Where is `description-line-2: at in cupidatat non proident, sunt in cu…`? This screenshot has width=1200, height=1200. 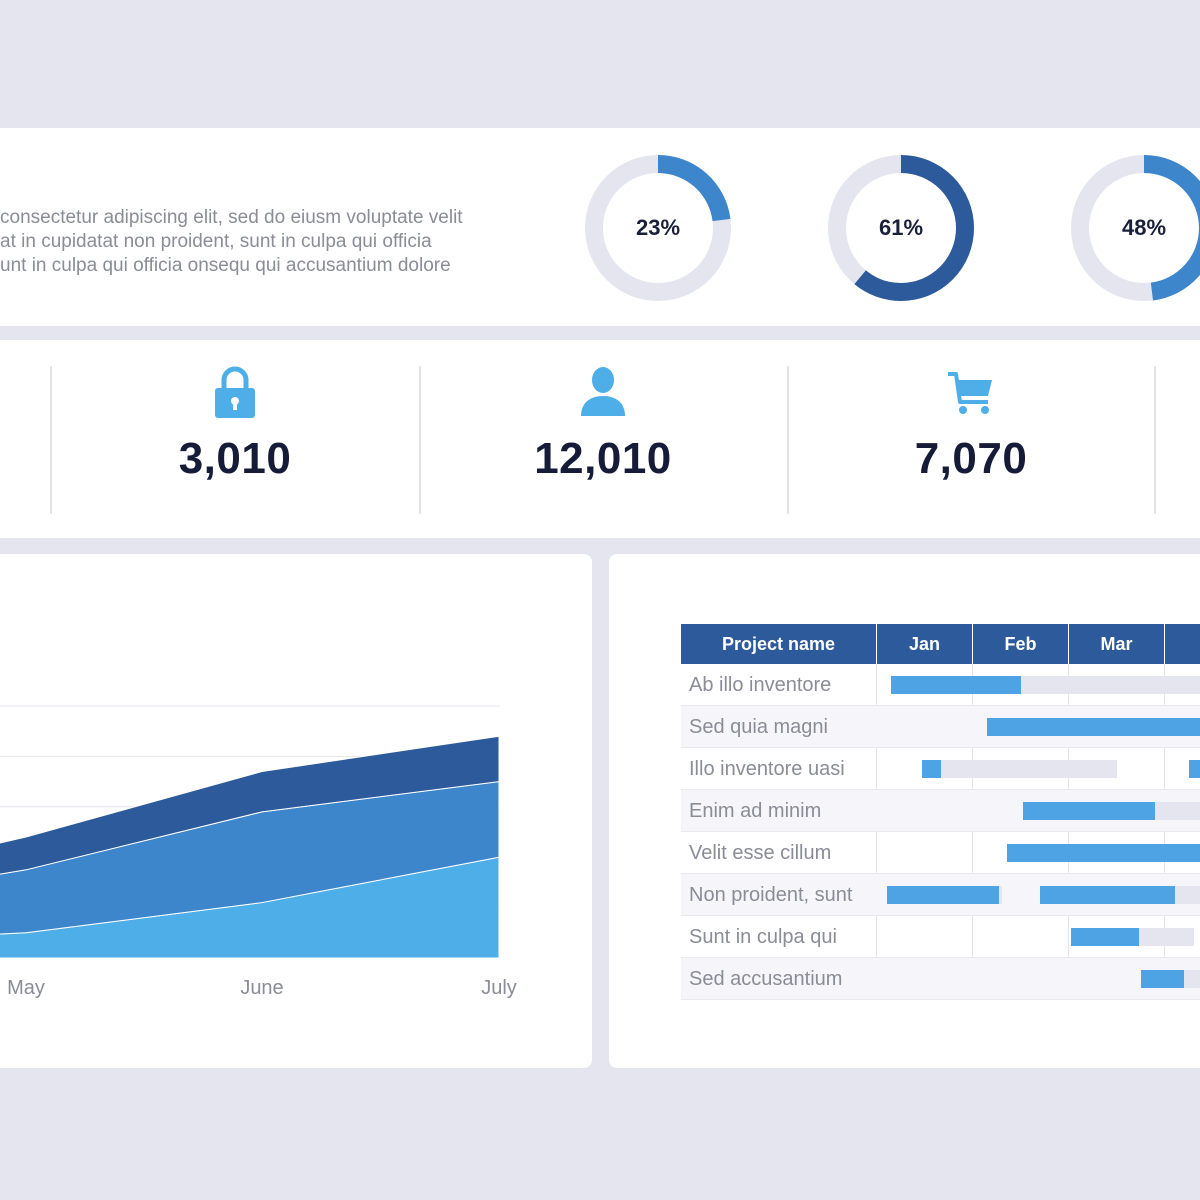
description-line-2: at in cupidatat non proident, sunt in cu… is located at coordinates (216, 241).